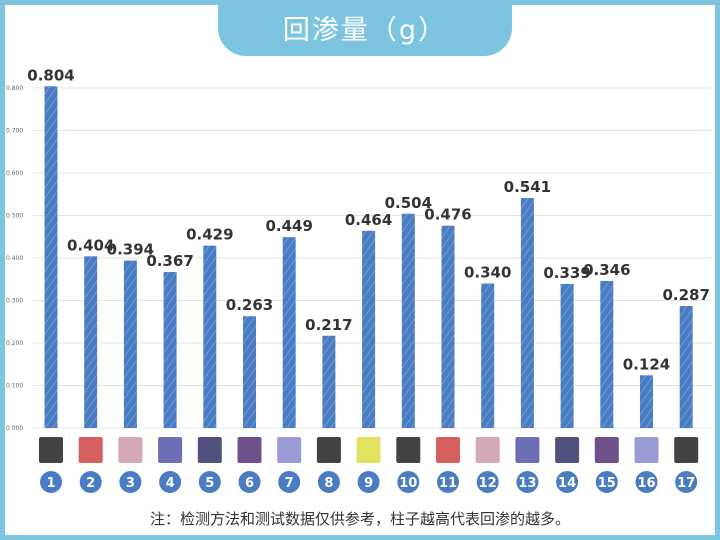  Describe the element at coordinates (328, 325) in the screenshot. I see `data-label: 0.217` at that location.